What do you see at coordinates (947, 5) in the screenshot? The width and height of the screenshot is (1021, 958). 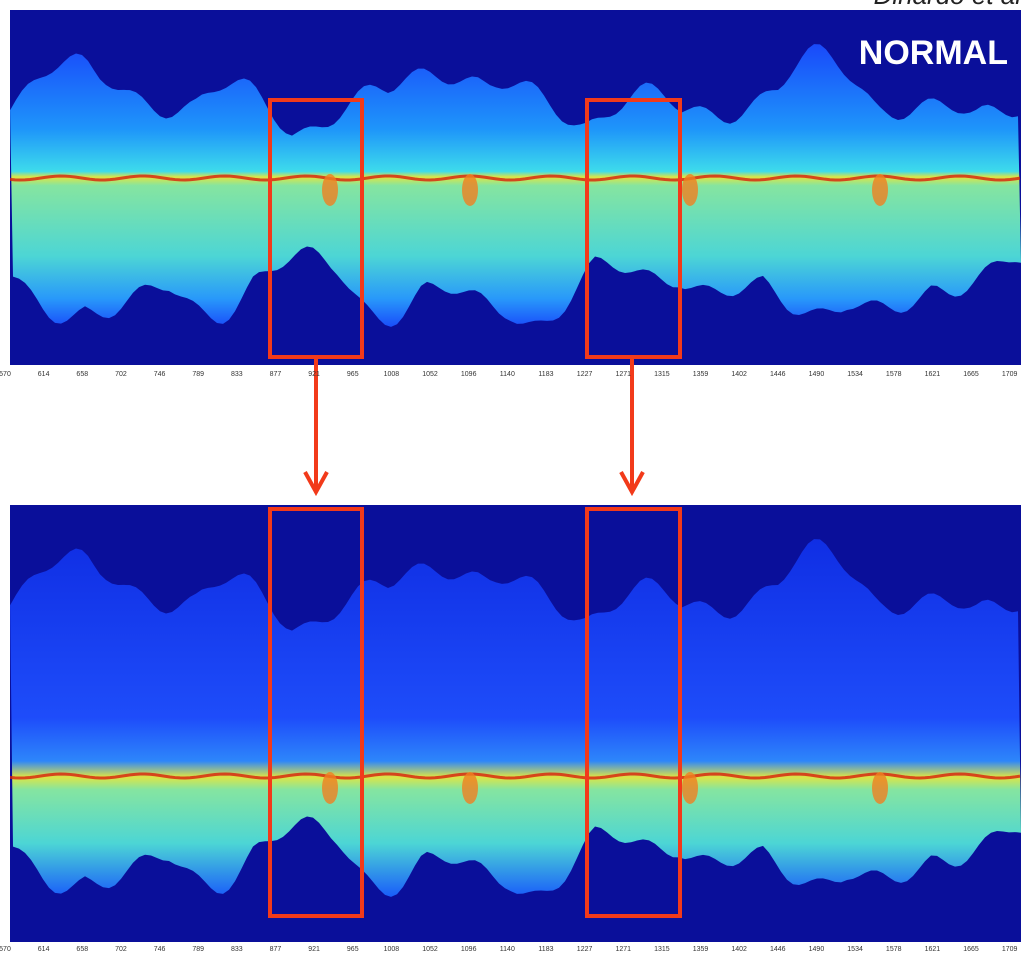 I see `credit: Dinardo et al` at bounding box center [947, 5].